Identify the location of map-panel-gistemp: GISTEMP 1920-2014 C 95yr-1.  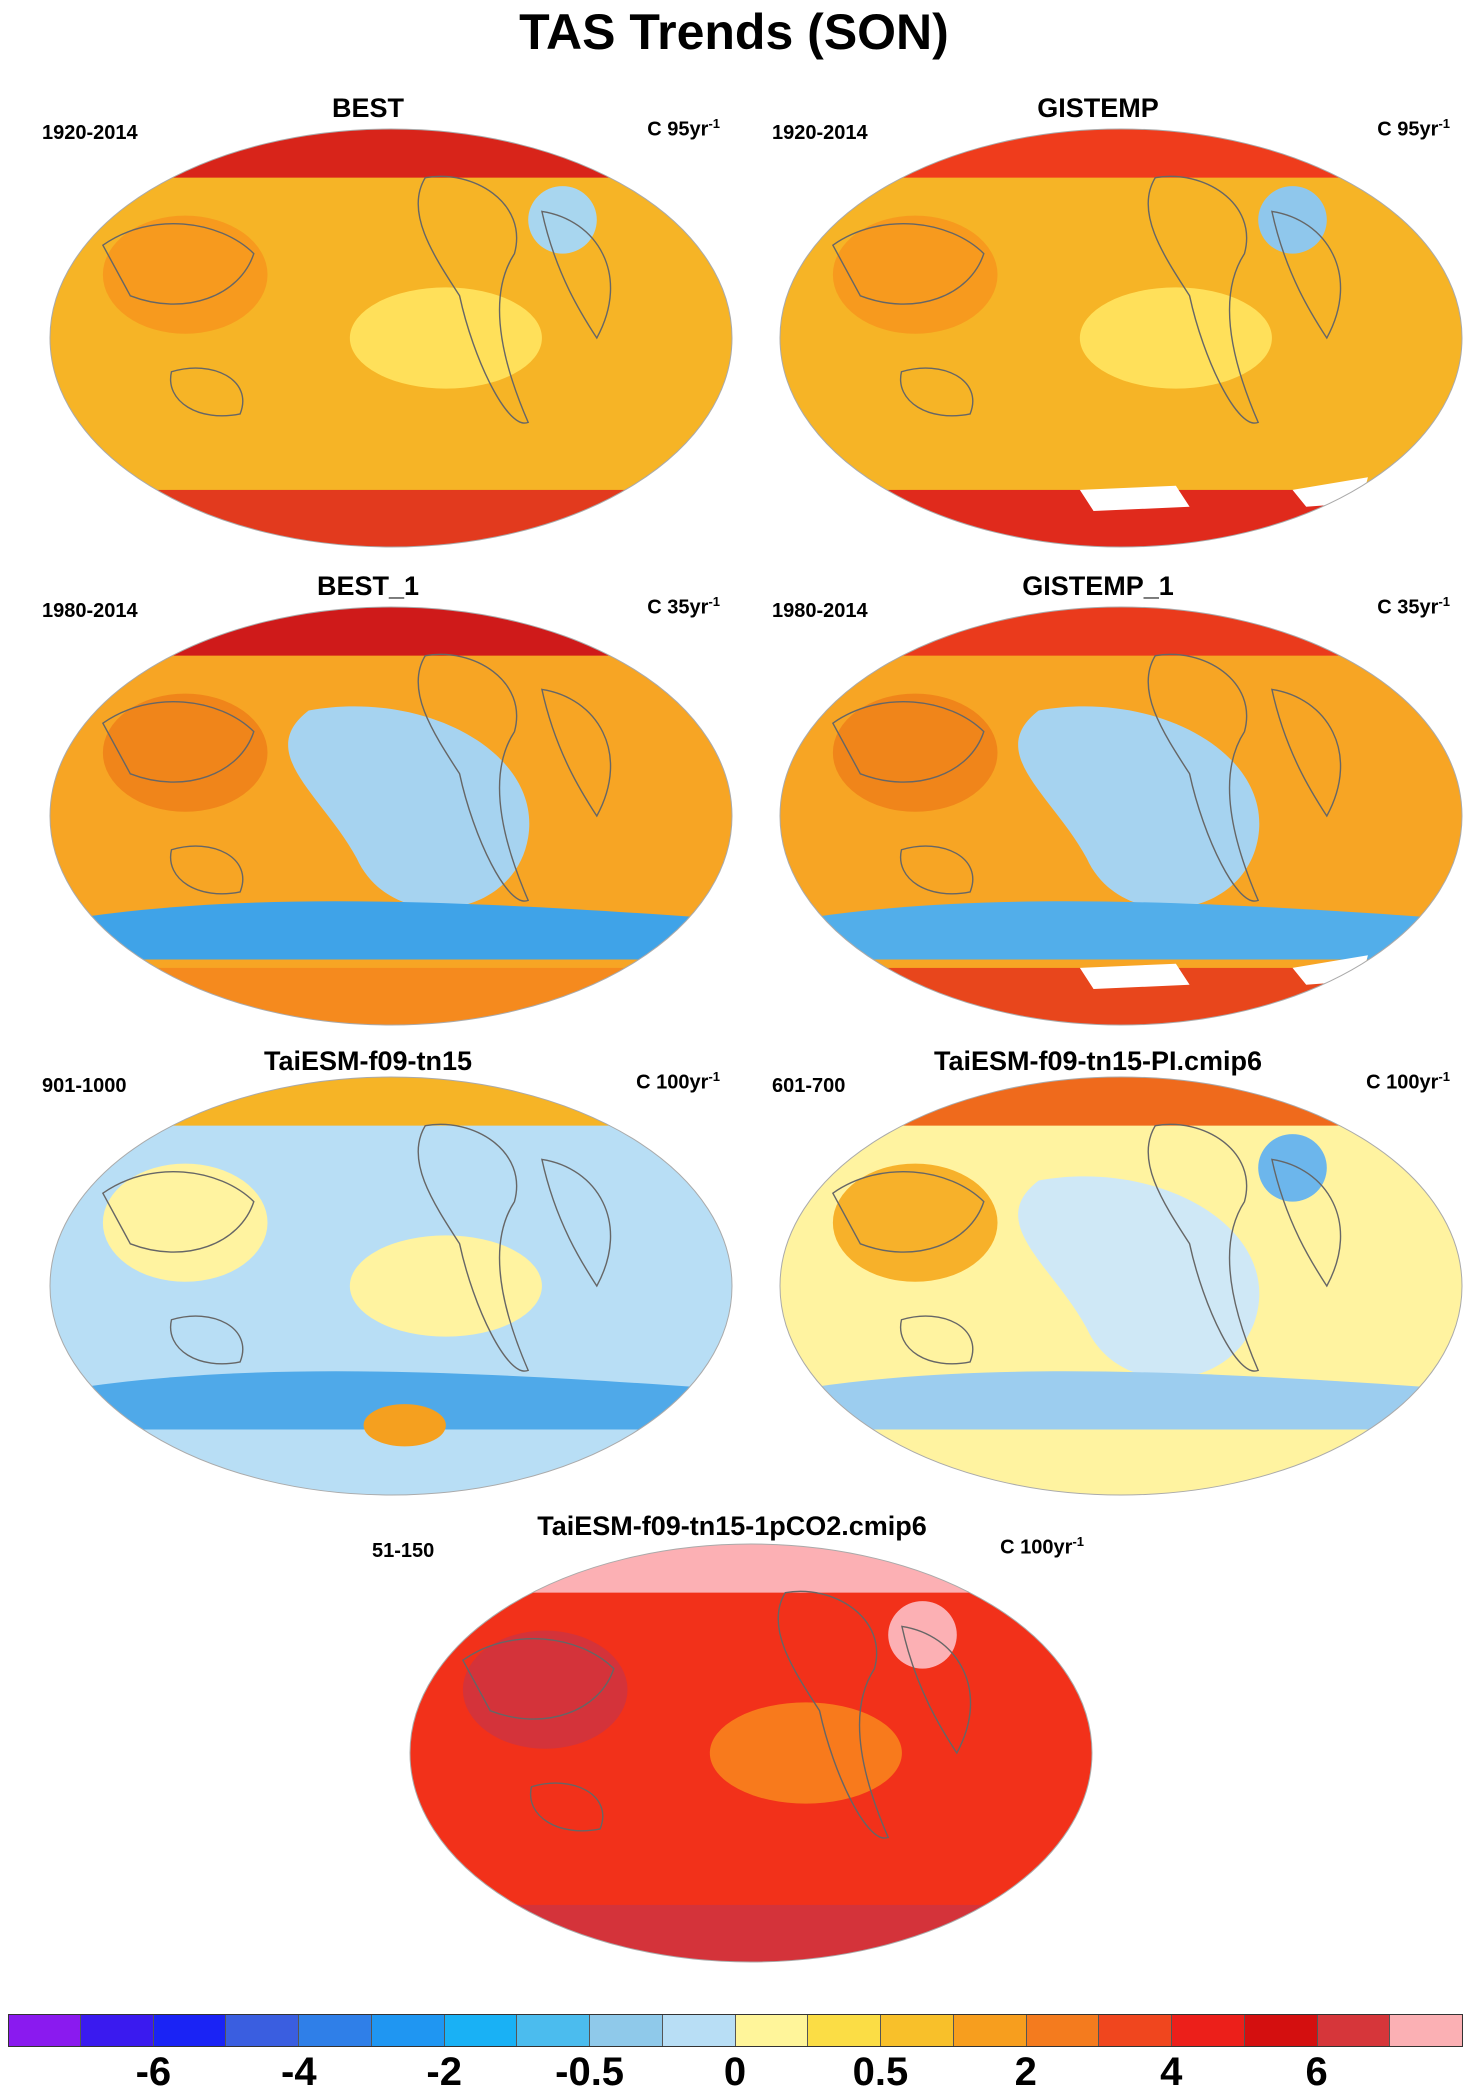
(1100, 322).